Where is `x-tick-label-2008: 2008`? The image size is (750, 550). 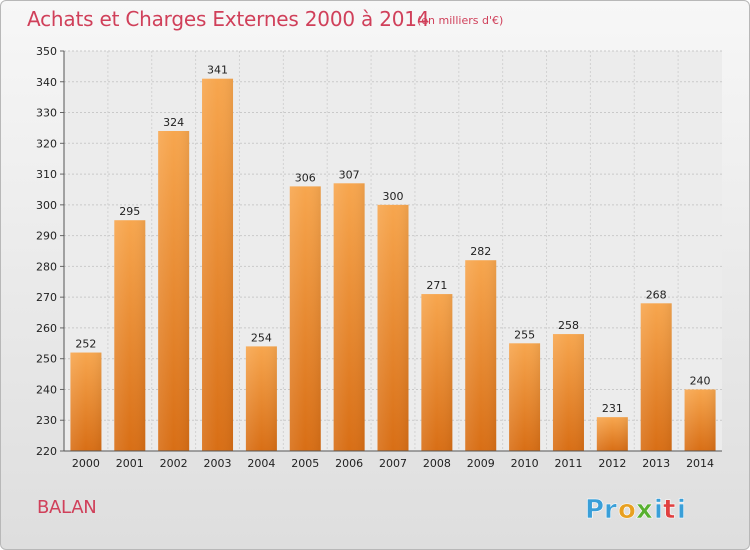
x-tick-label-2008: 2008 is located at coordinates (437, 463).